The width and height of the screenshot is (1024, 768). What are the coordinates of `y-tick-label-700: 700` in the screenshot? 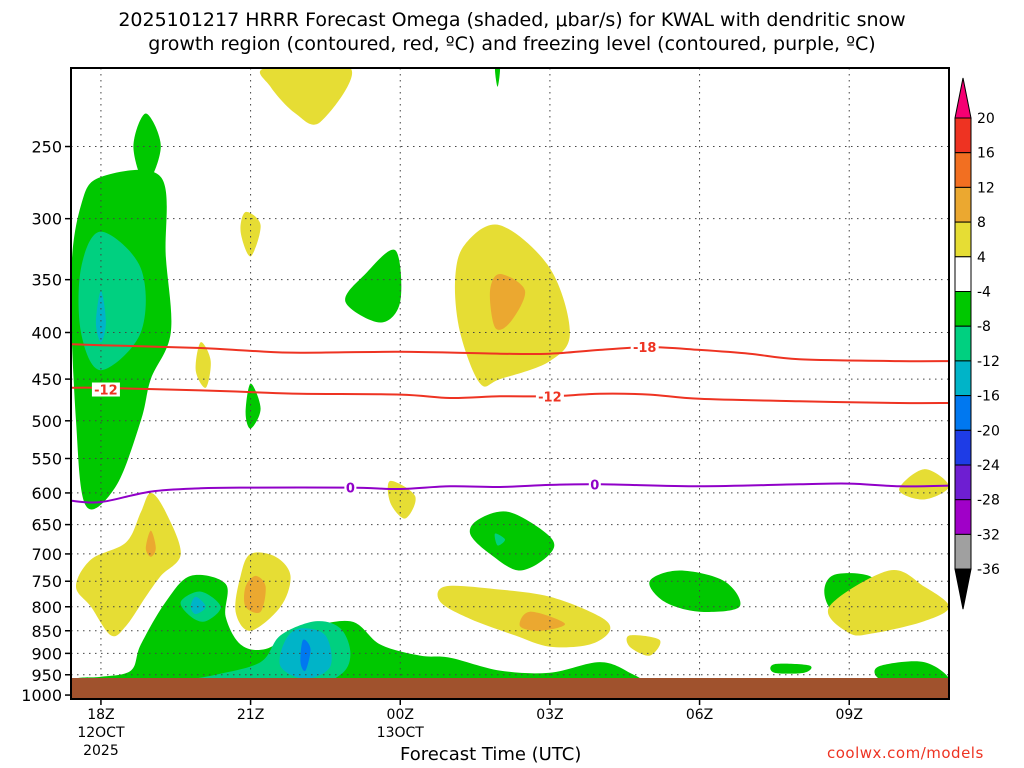 It's located at (46, 554).